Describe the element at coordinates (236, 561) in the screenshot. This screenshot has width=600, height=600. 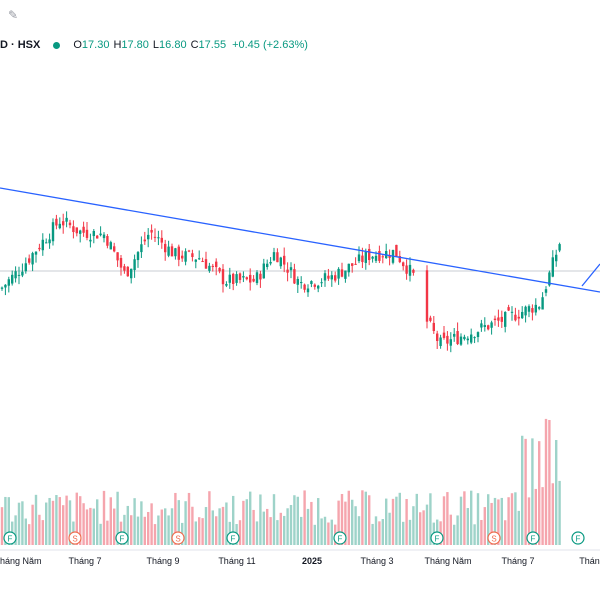
I see `x-tick-label: Tháng 11` at that location.